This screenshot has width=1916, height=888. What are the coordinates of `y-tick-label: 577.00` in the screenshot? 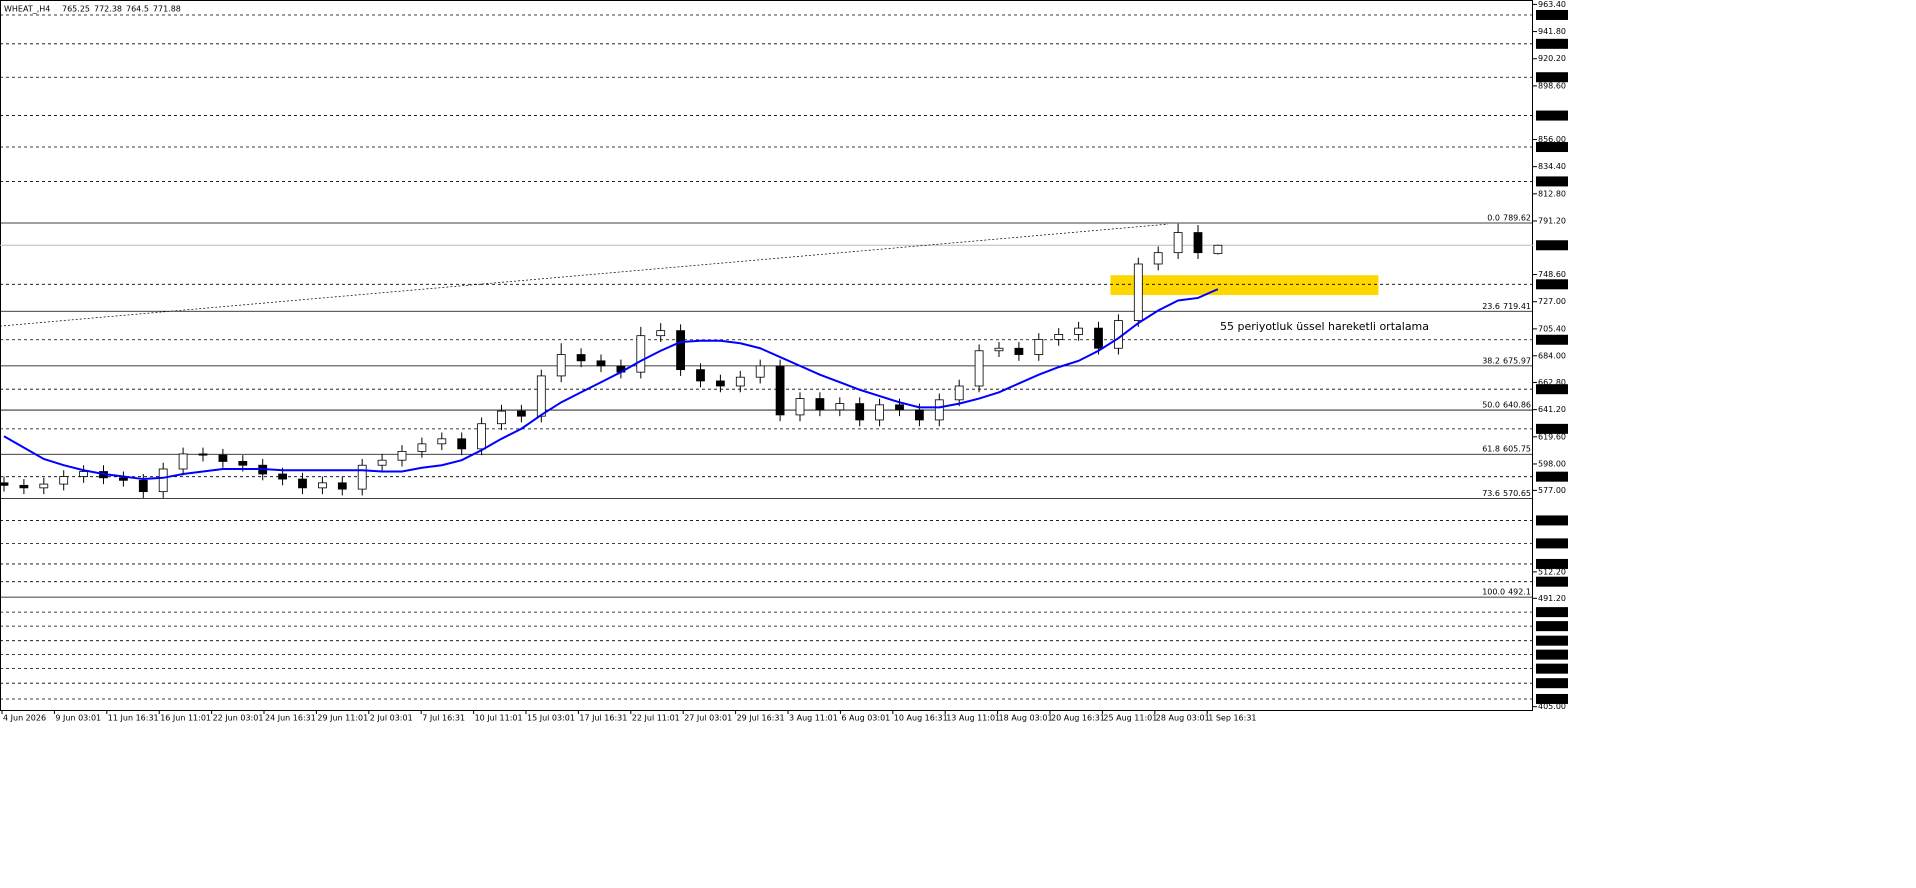 It's located at (1552, 490).